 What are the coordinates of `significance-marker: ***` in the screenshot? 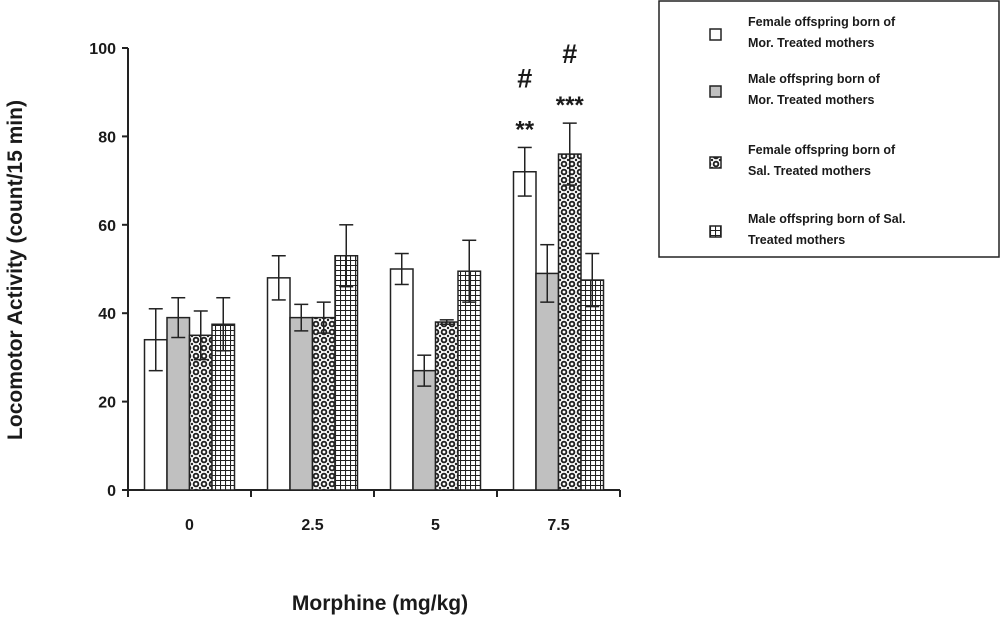 It's located at (570, 105).